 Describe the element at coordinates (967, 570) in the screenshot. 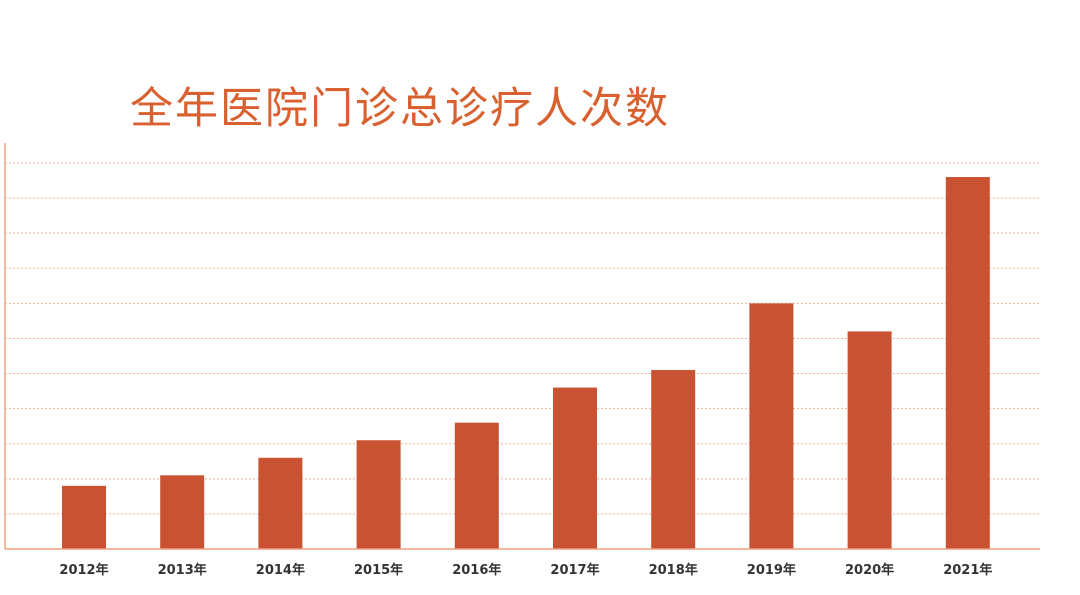

I see `x-tick-label: 2021年` at that location.